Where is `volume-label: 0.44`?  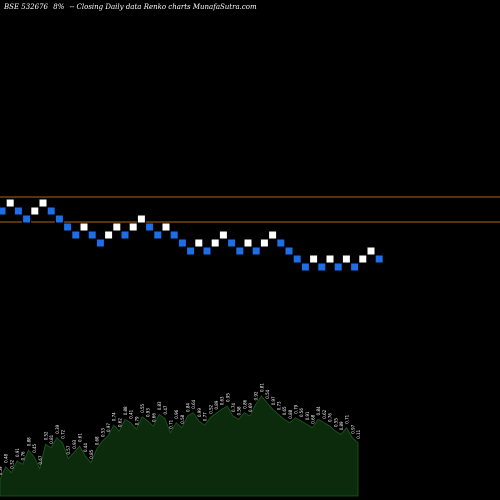 volume-label: 0.44 is located at coordinates (85, 447).